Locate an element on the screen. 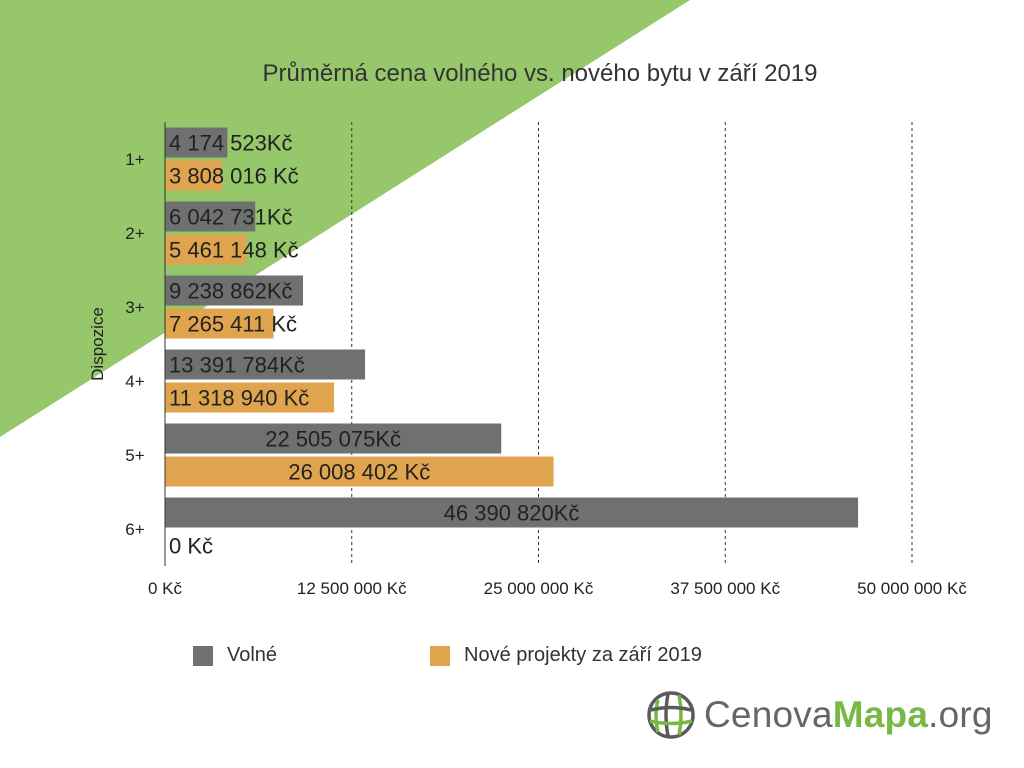 Image resolution: width=1024 pixels, height=768 pixels. data-label: 22 505 075Kč is located at coordinates (333, 439).